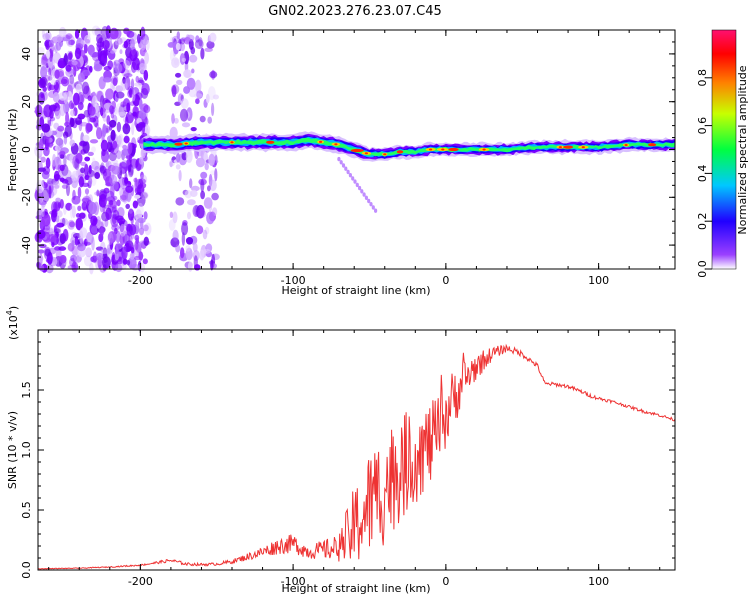 This screenshot has width=750, height=600. I want to click on svg-text: (x104), so click(12, 323).